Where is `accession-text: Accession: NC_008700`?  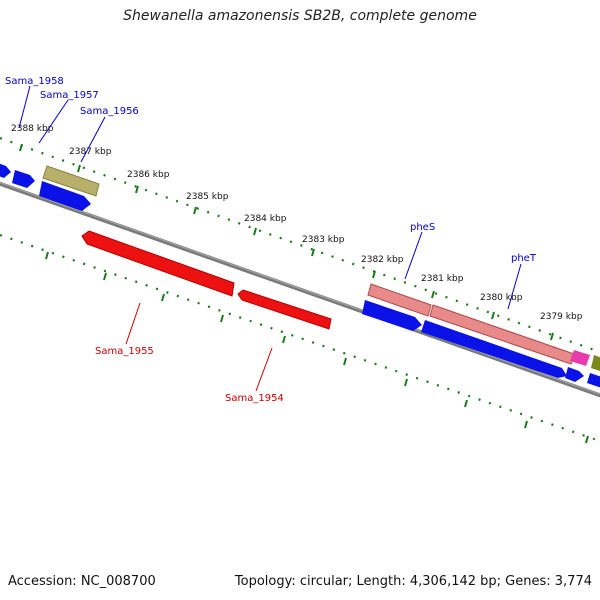 accession-text: Accession: NC_008700 is located at coordinates (82, 581).